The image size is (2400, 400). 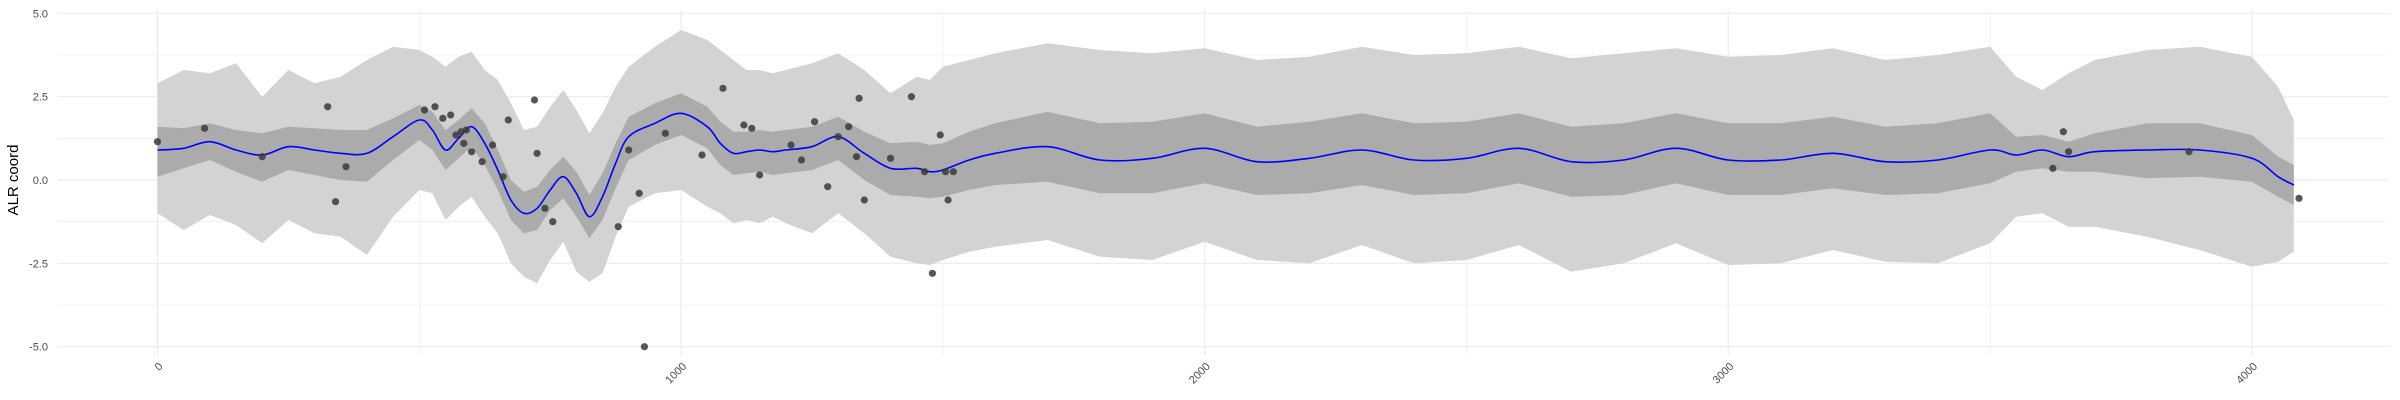 I want to click on x-tick-label: 2000, so click(x=1200, y=374).